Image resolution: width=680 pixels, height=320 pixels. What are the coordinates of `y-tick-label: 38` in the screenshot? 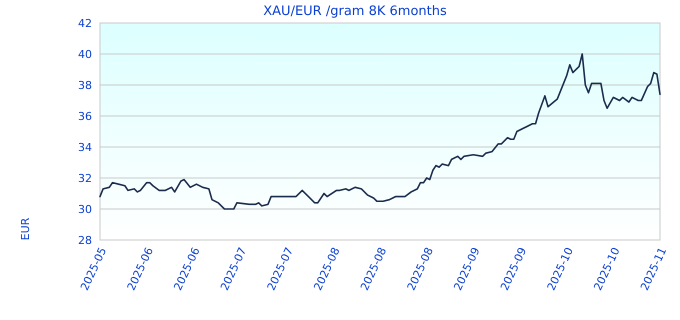 It's located at (85, 85).